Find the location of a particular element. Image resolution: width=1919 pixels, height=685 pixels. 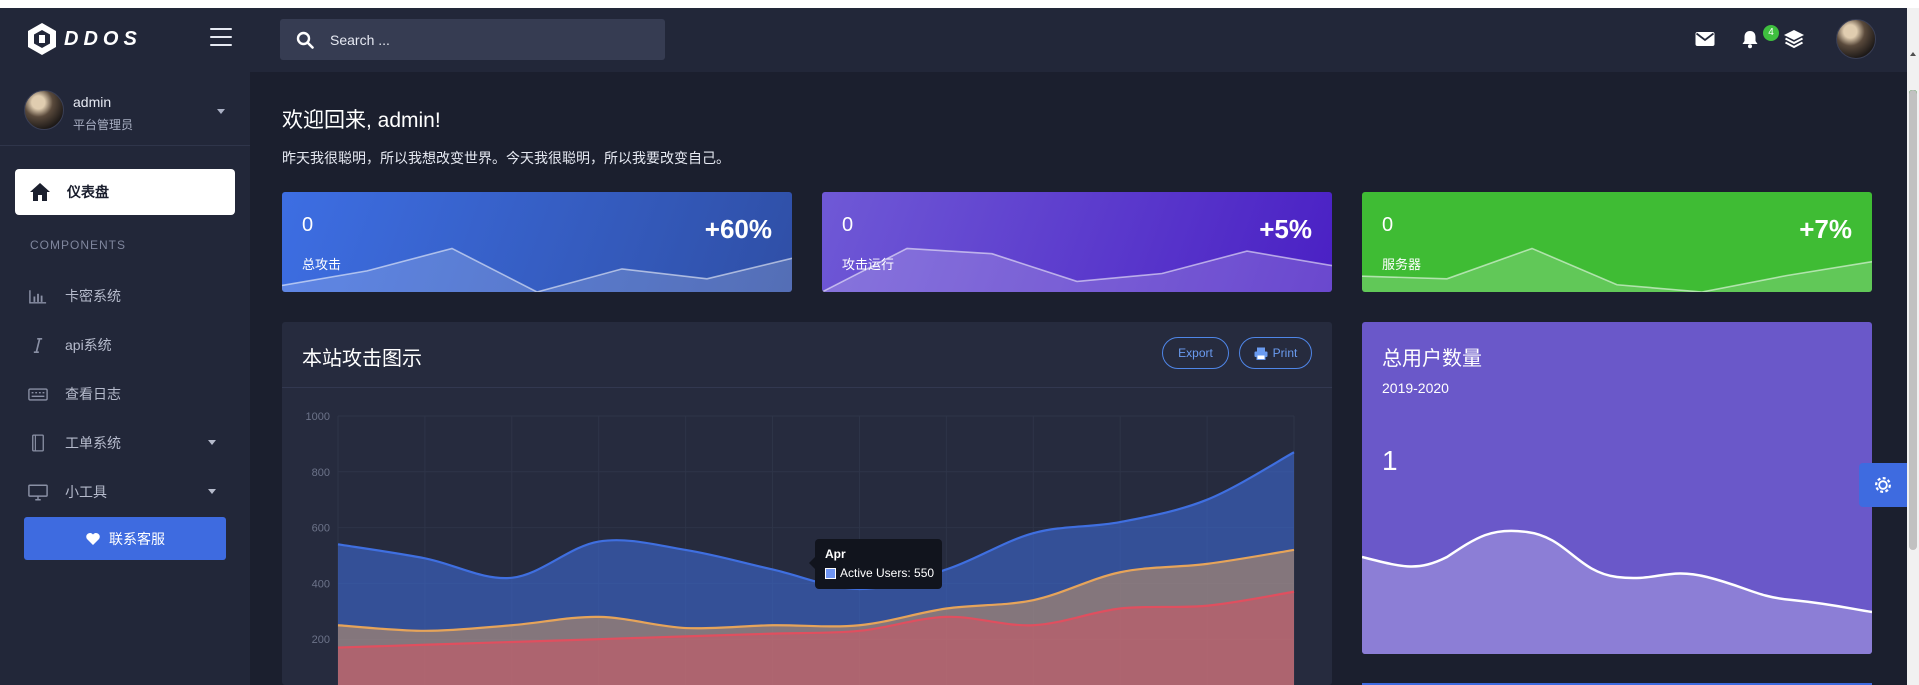

panel-title: 本站攻击图示 is located at coordinates (362, 359).